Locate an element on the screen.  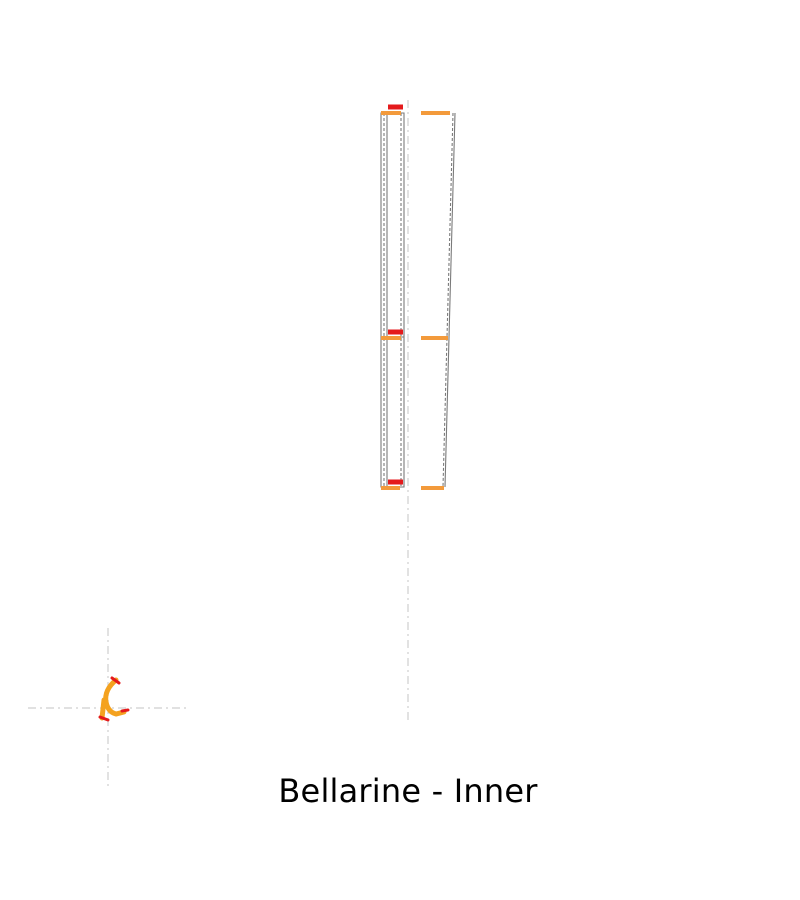
right-column-outline is located at coordinates (449, 300).